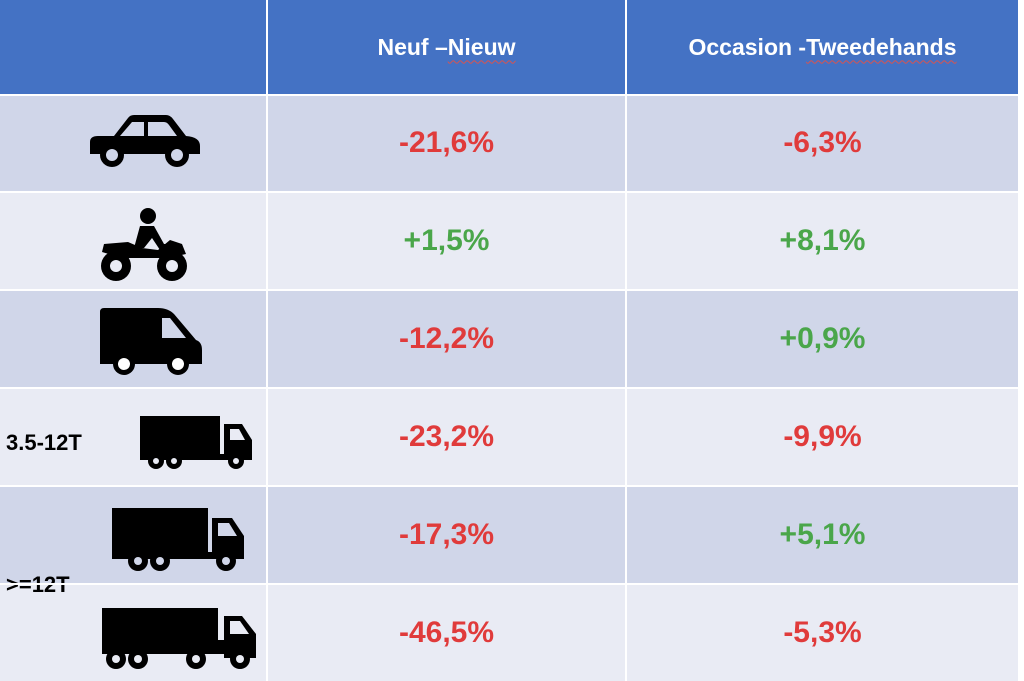  I want to click on header-used-prefix: Occasion -, so click(747, 46).